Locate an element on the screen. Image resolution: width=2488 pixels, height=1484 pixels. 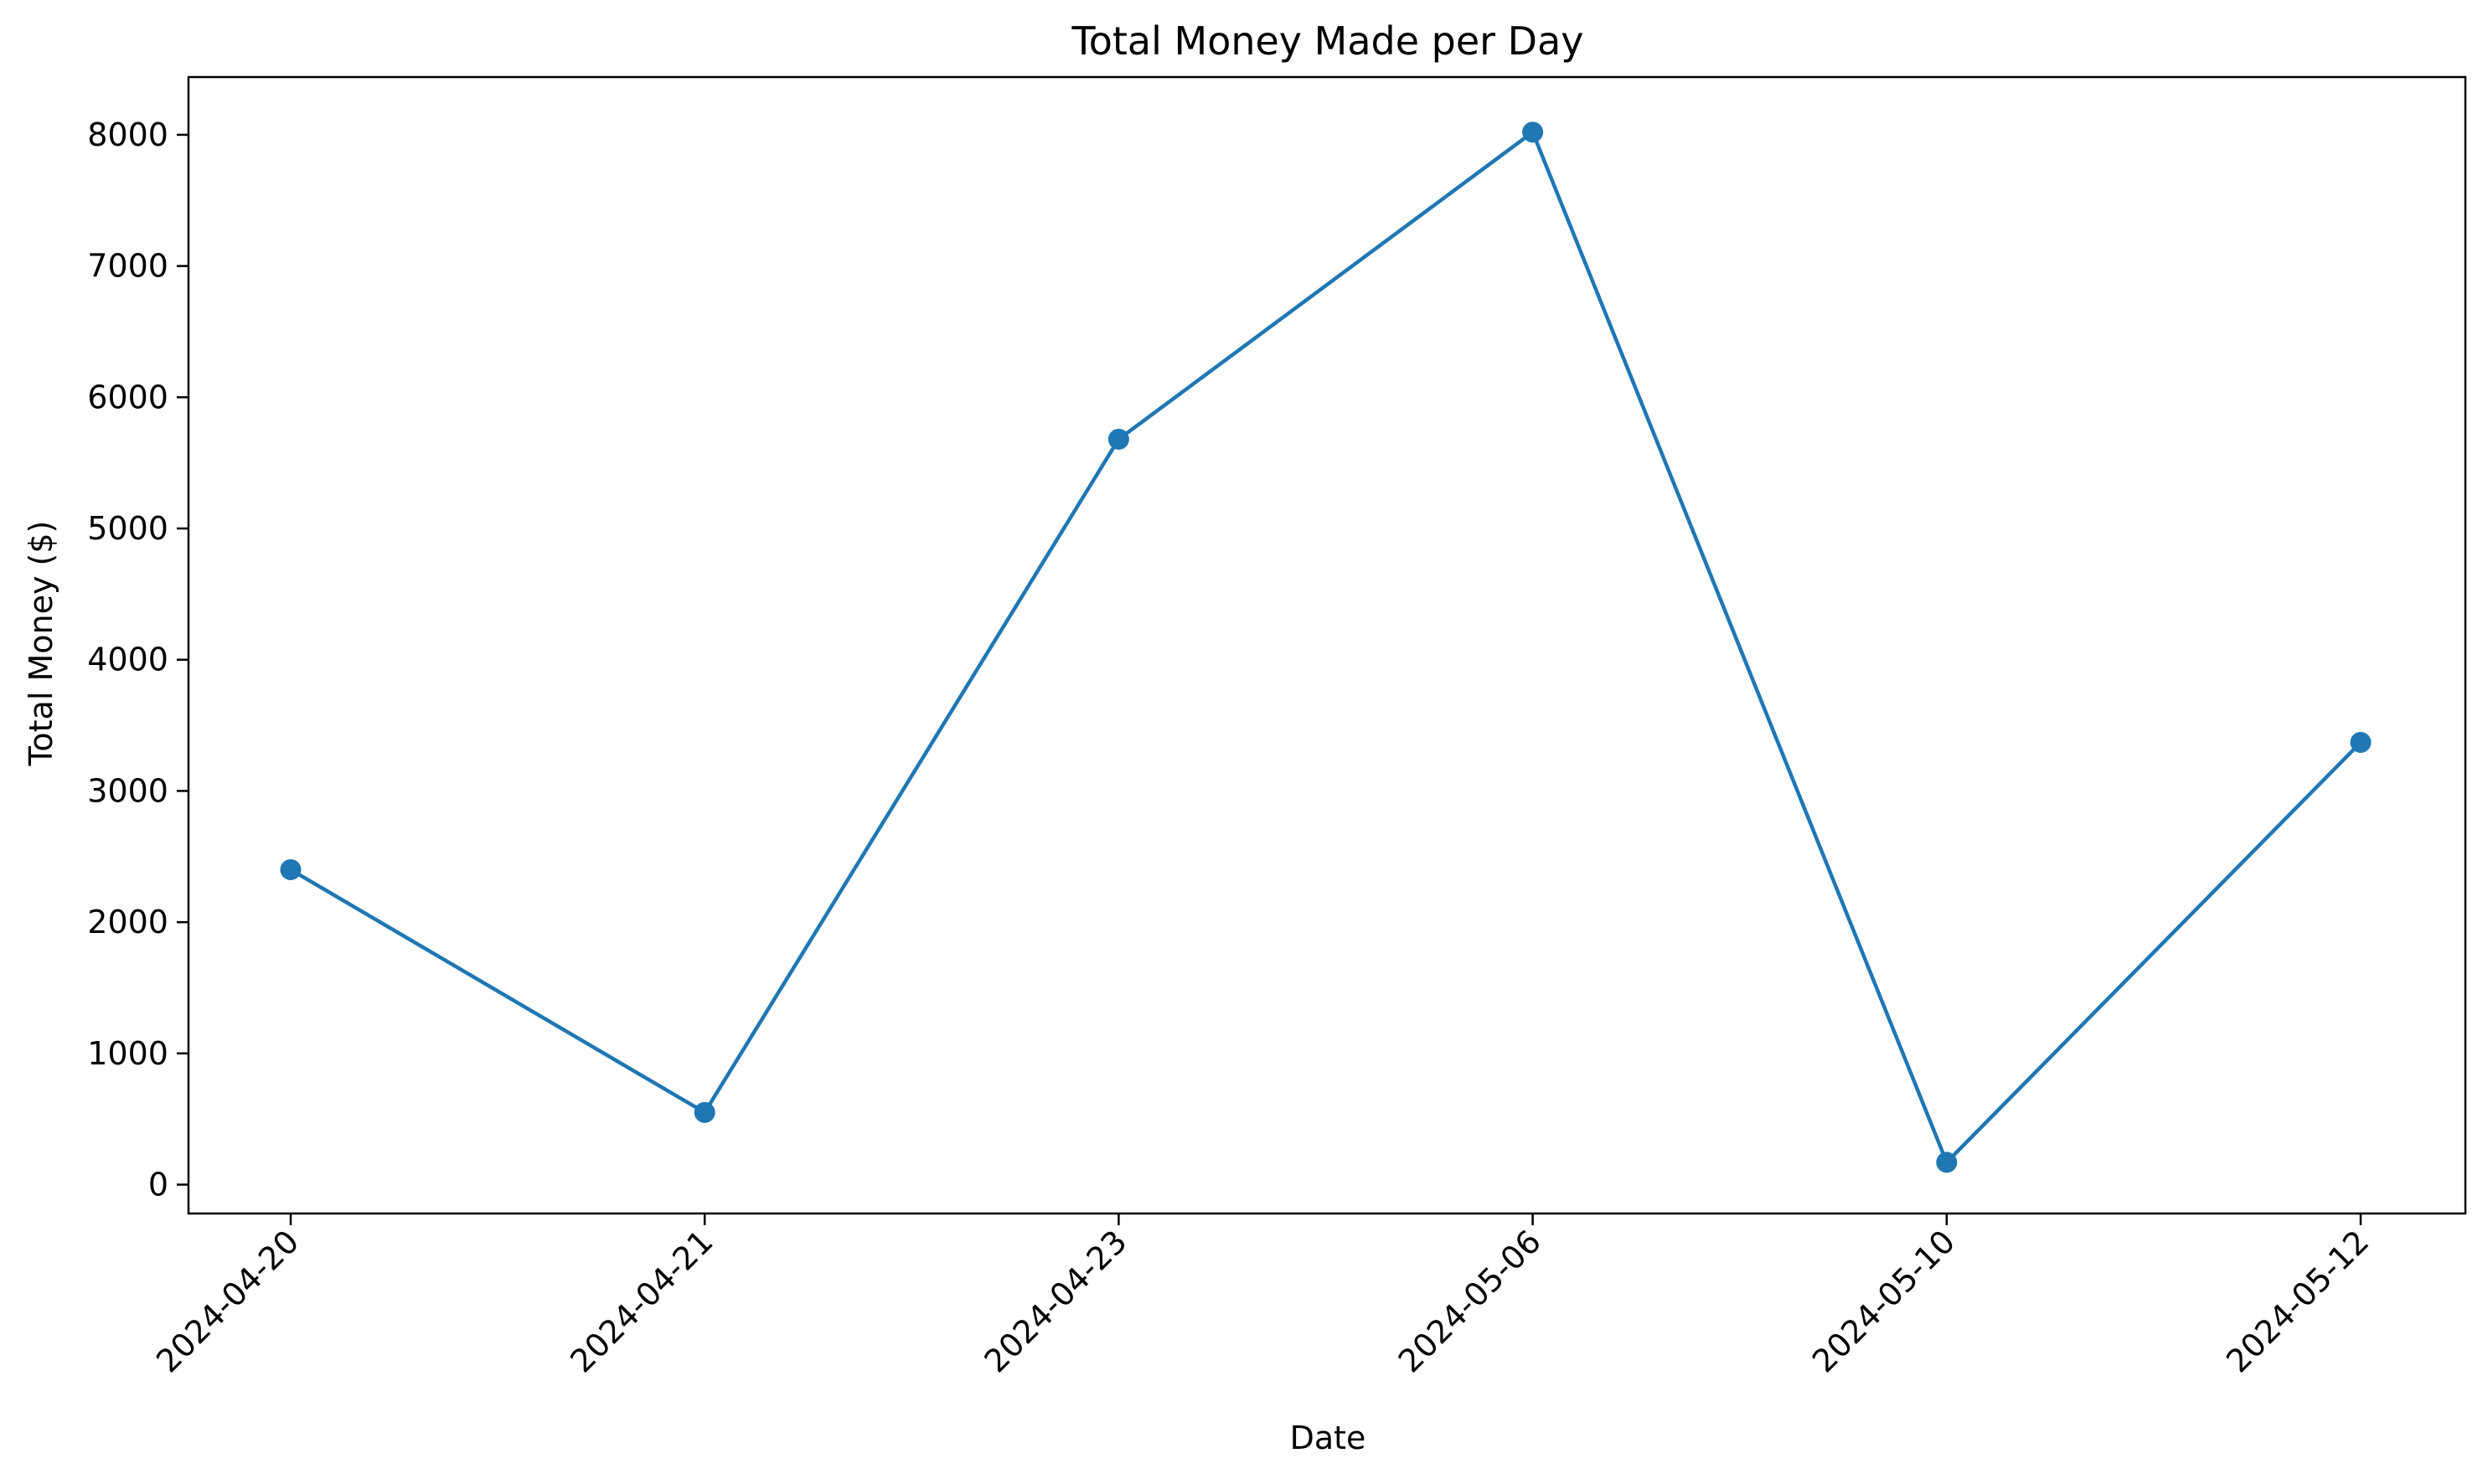
y-tick-label: 1000 is located at coordinates (128, 1053).